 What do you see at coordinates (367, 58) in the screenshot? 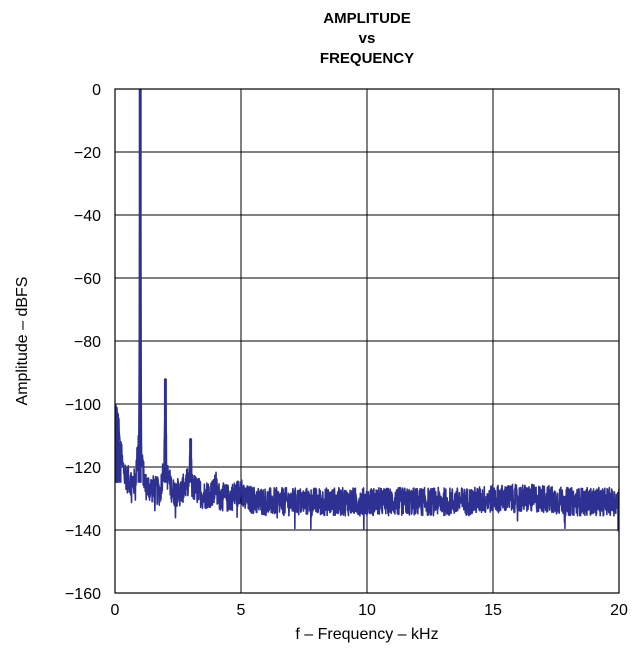
I see `chart-title-line: FREQUENCY` at bounding box center [367, 58].